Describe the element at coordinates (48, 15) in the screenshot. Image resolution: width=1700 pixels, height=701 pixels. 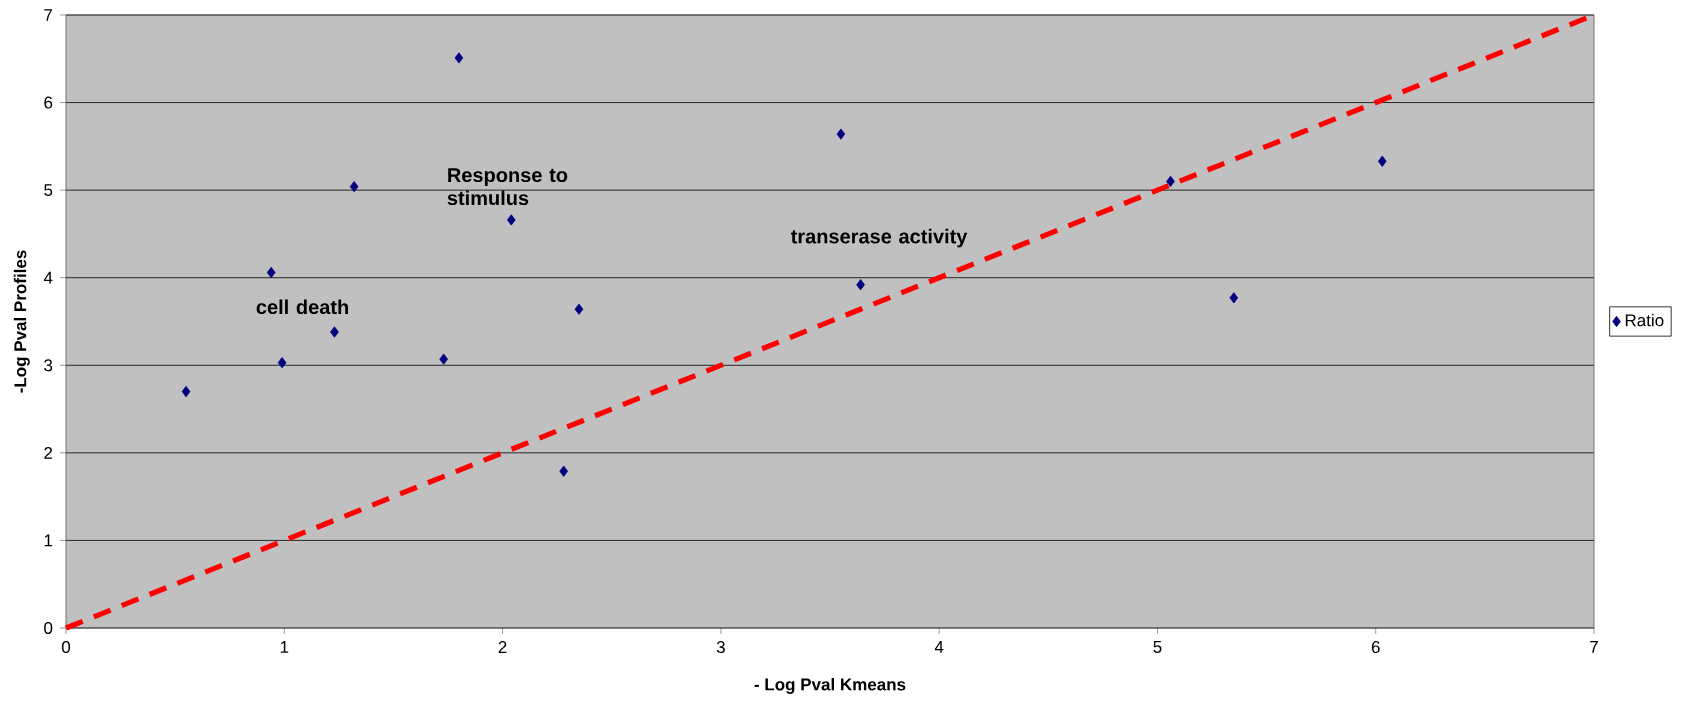
I see `y-tick-label: 7` at that location.